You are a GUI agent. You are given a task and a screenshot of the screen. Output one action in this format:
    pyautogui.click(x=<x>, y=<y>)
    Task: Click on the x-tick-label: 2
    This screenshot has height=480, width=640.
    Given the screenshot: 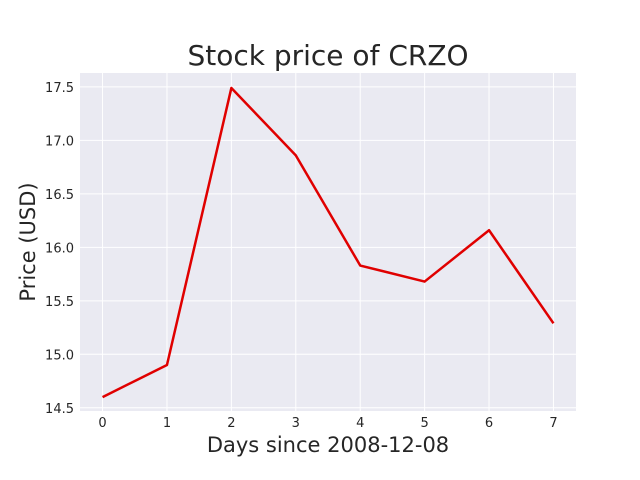 What is the action you would take?
    pyautogui.click(x=231, y=423)
    